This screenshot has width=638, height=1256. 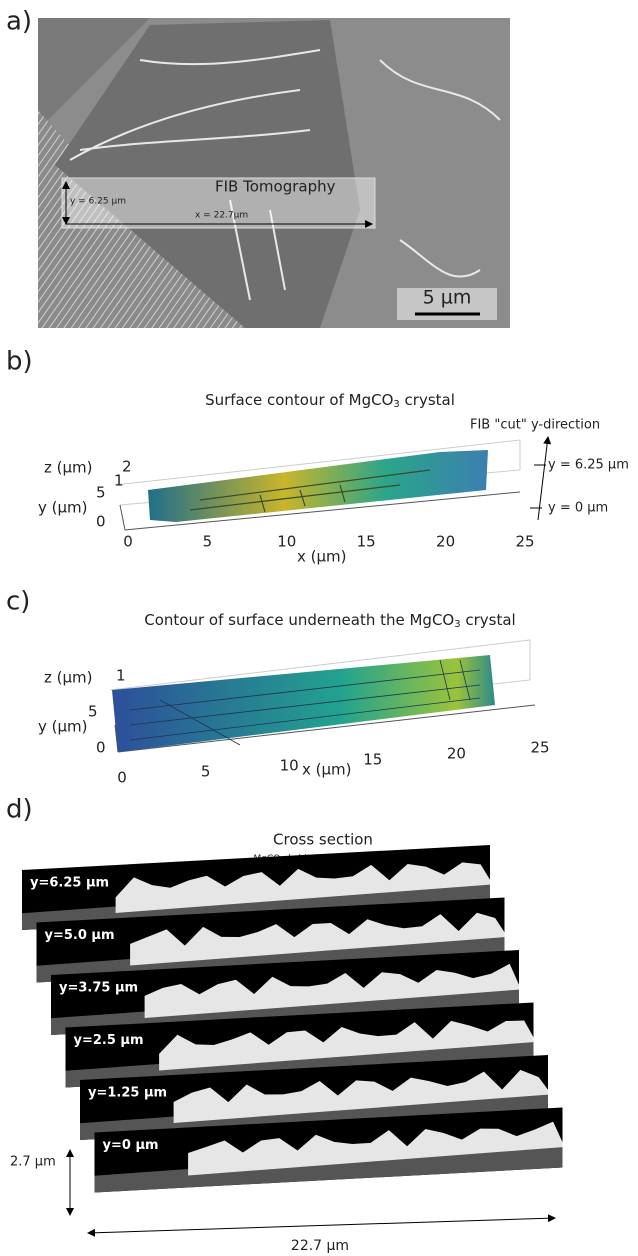 I want to click on sem-texture, so click(x=285, y=175).